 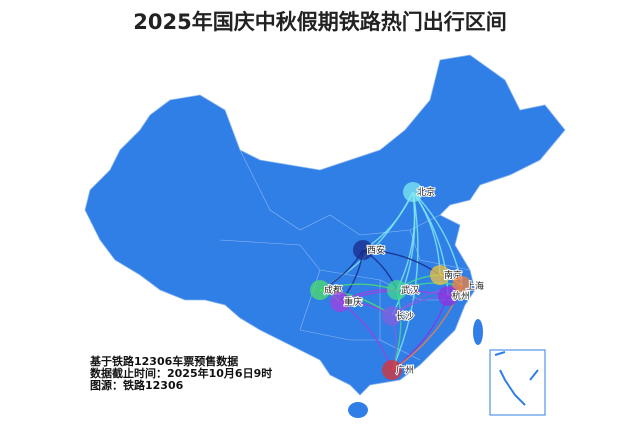 What do you see at coordinates (475, 286) in the screenshot?
I see `city-label: 上海` at bounding box center [475, 286].